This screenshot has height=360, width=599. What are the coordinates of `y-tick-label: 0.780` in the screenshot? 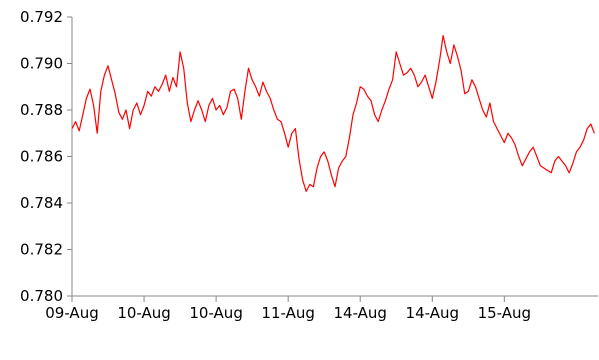 It's located at (41, 296).